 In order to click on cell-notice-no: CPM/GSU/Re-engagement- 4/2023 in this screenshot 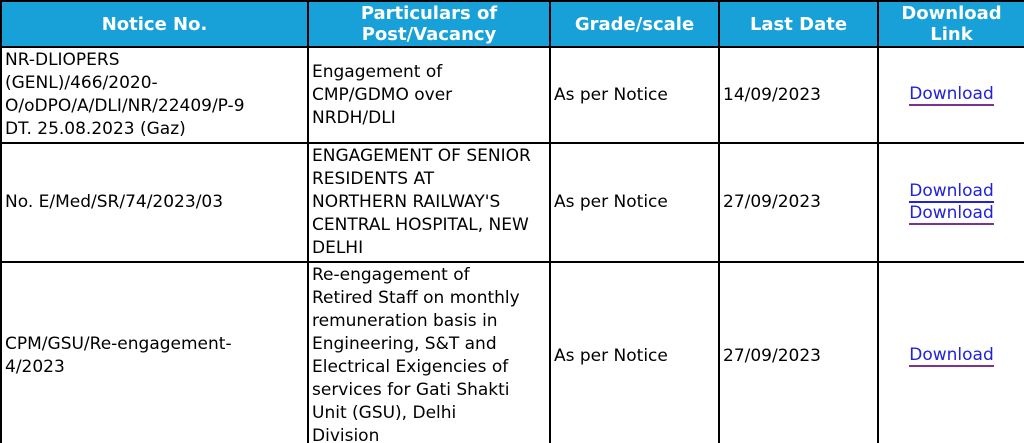, I will do `click(154, 352)`.